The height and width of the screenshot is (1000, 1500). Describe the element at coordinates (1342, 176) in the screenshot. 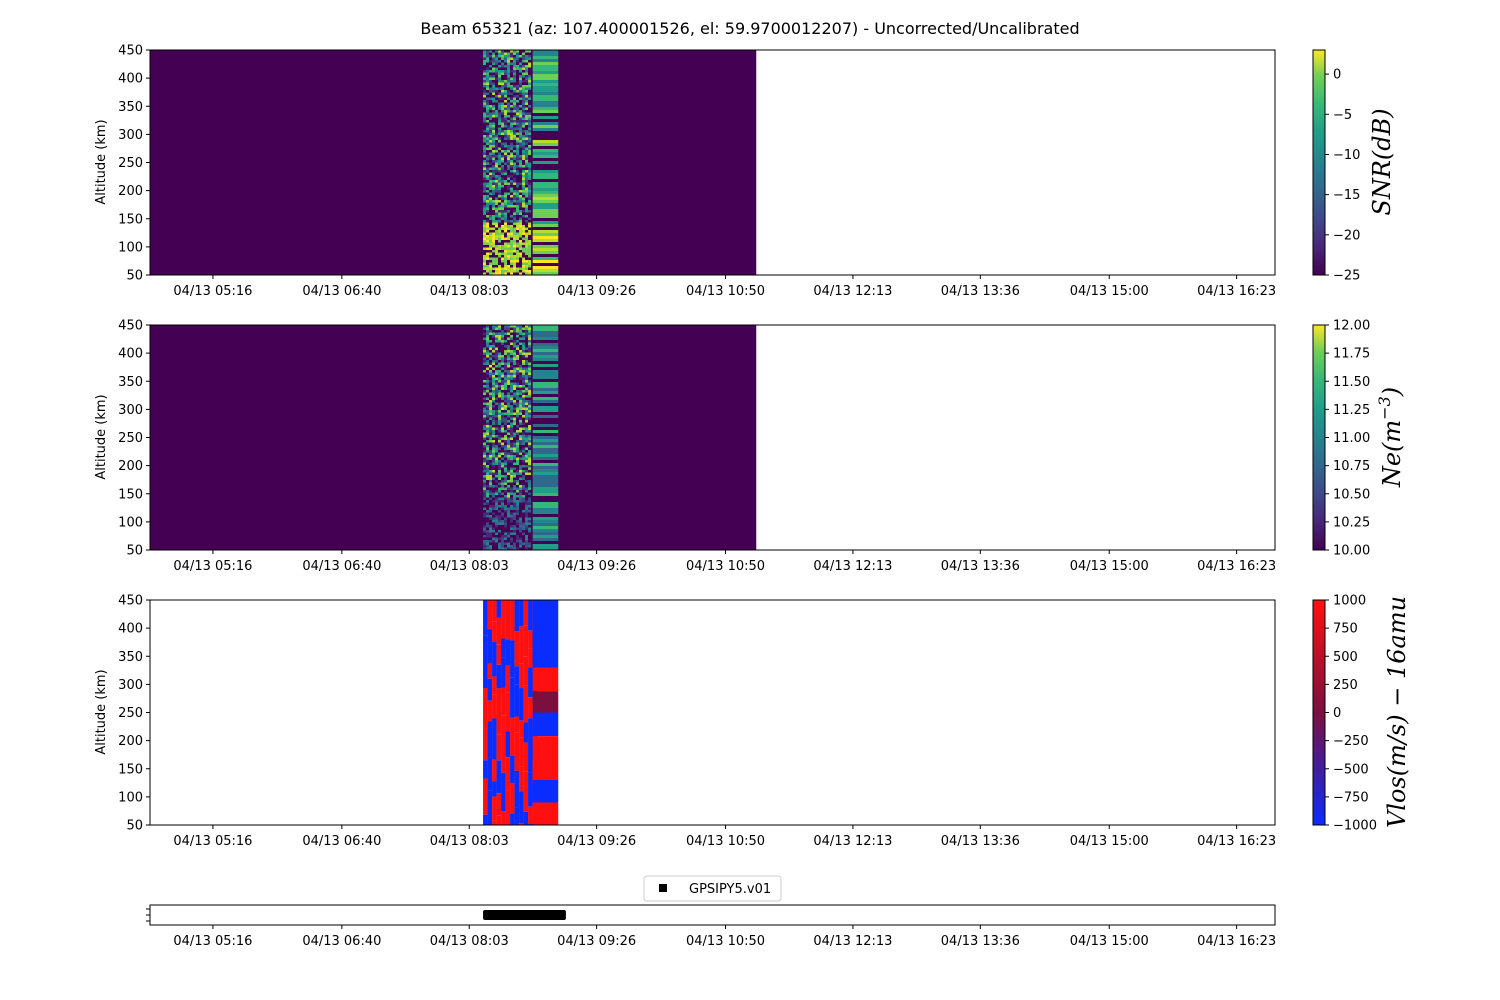

I see `colorbar-ticks-snr: 0−5−10−15−20−25` at that location.